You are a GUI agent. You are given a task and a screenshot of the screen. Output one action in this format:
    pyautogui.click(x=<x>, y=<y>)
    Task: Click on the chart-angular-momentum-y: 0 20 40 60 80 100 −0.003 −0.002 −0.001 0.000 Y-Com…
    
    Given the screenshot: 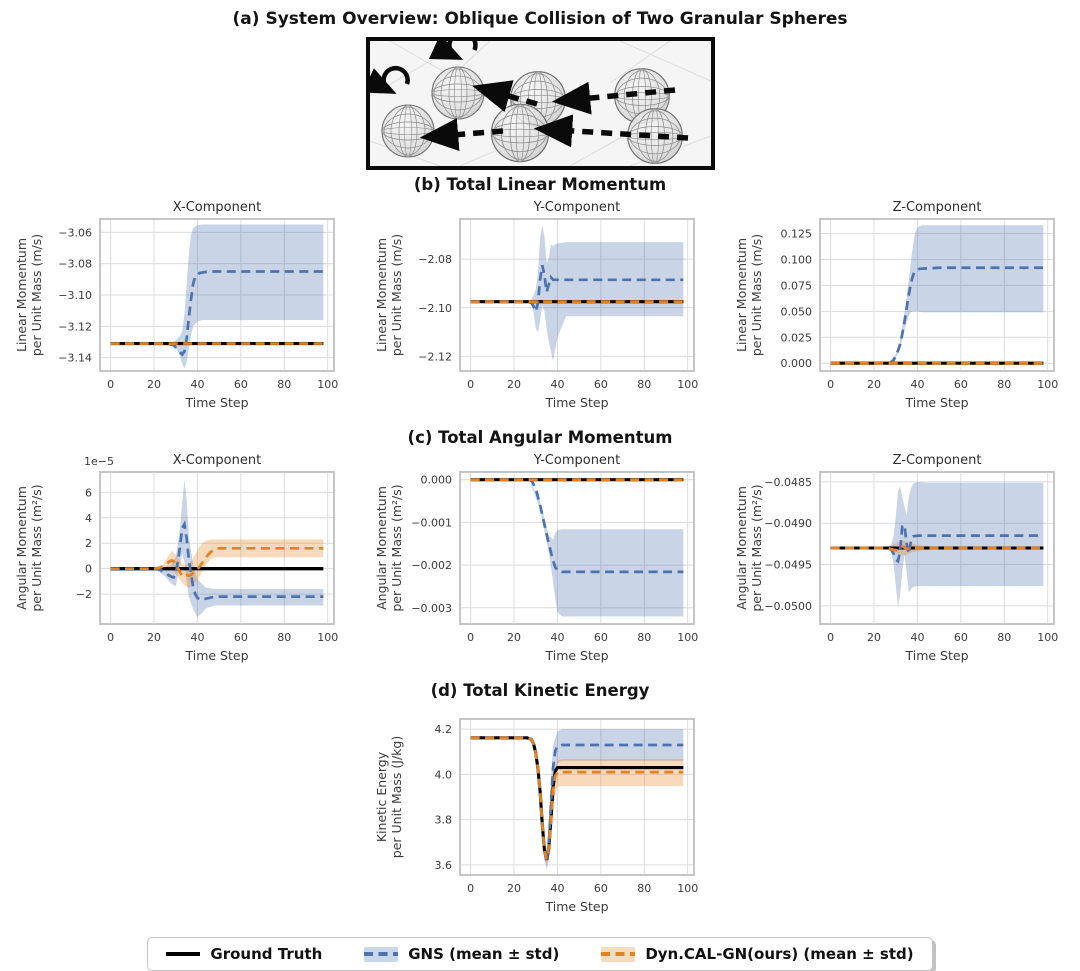 What is the action you would take?
    pyautogui.click(x=536, y=558)
    